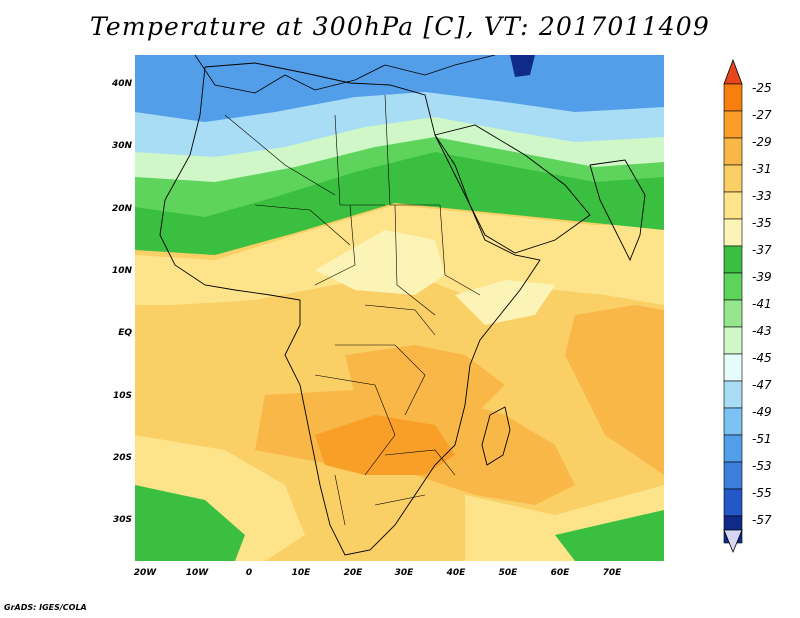  What do you see at coordinates (612, 573) in the screenshot?
I see `lon-label: 70E` at bounding box center [612, 573].